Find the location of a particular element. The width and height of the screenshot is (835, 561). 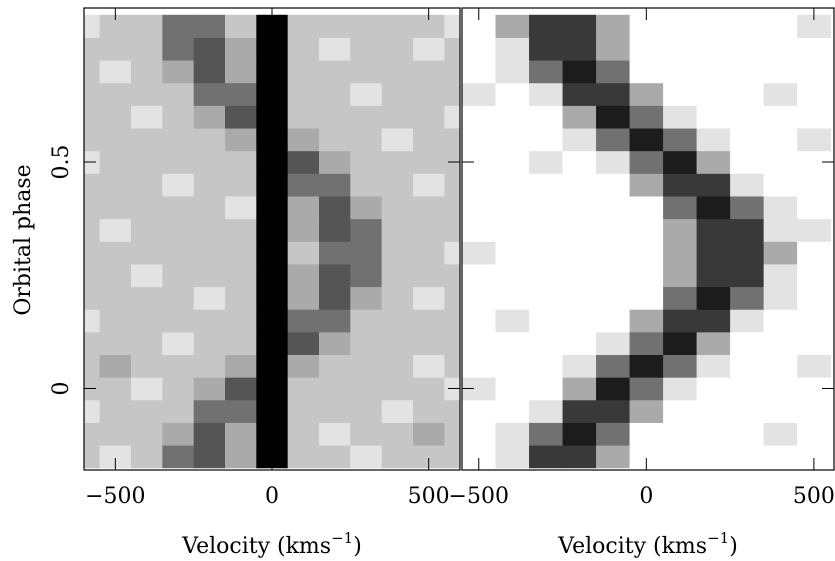

x-axis-label-part: ) is located at coordinates (357, 546).